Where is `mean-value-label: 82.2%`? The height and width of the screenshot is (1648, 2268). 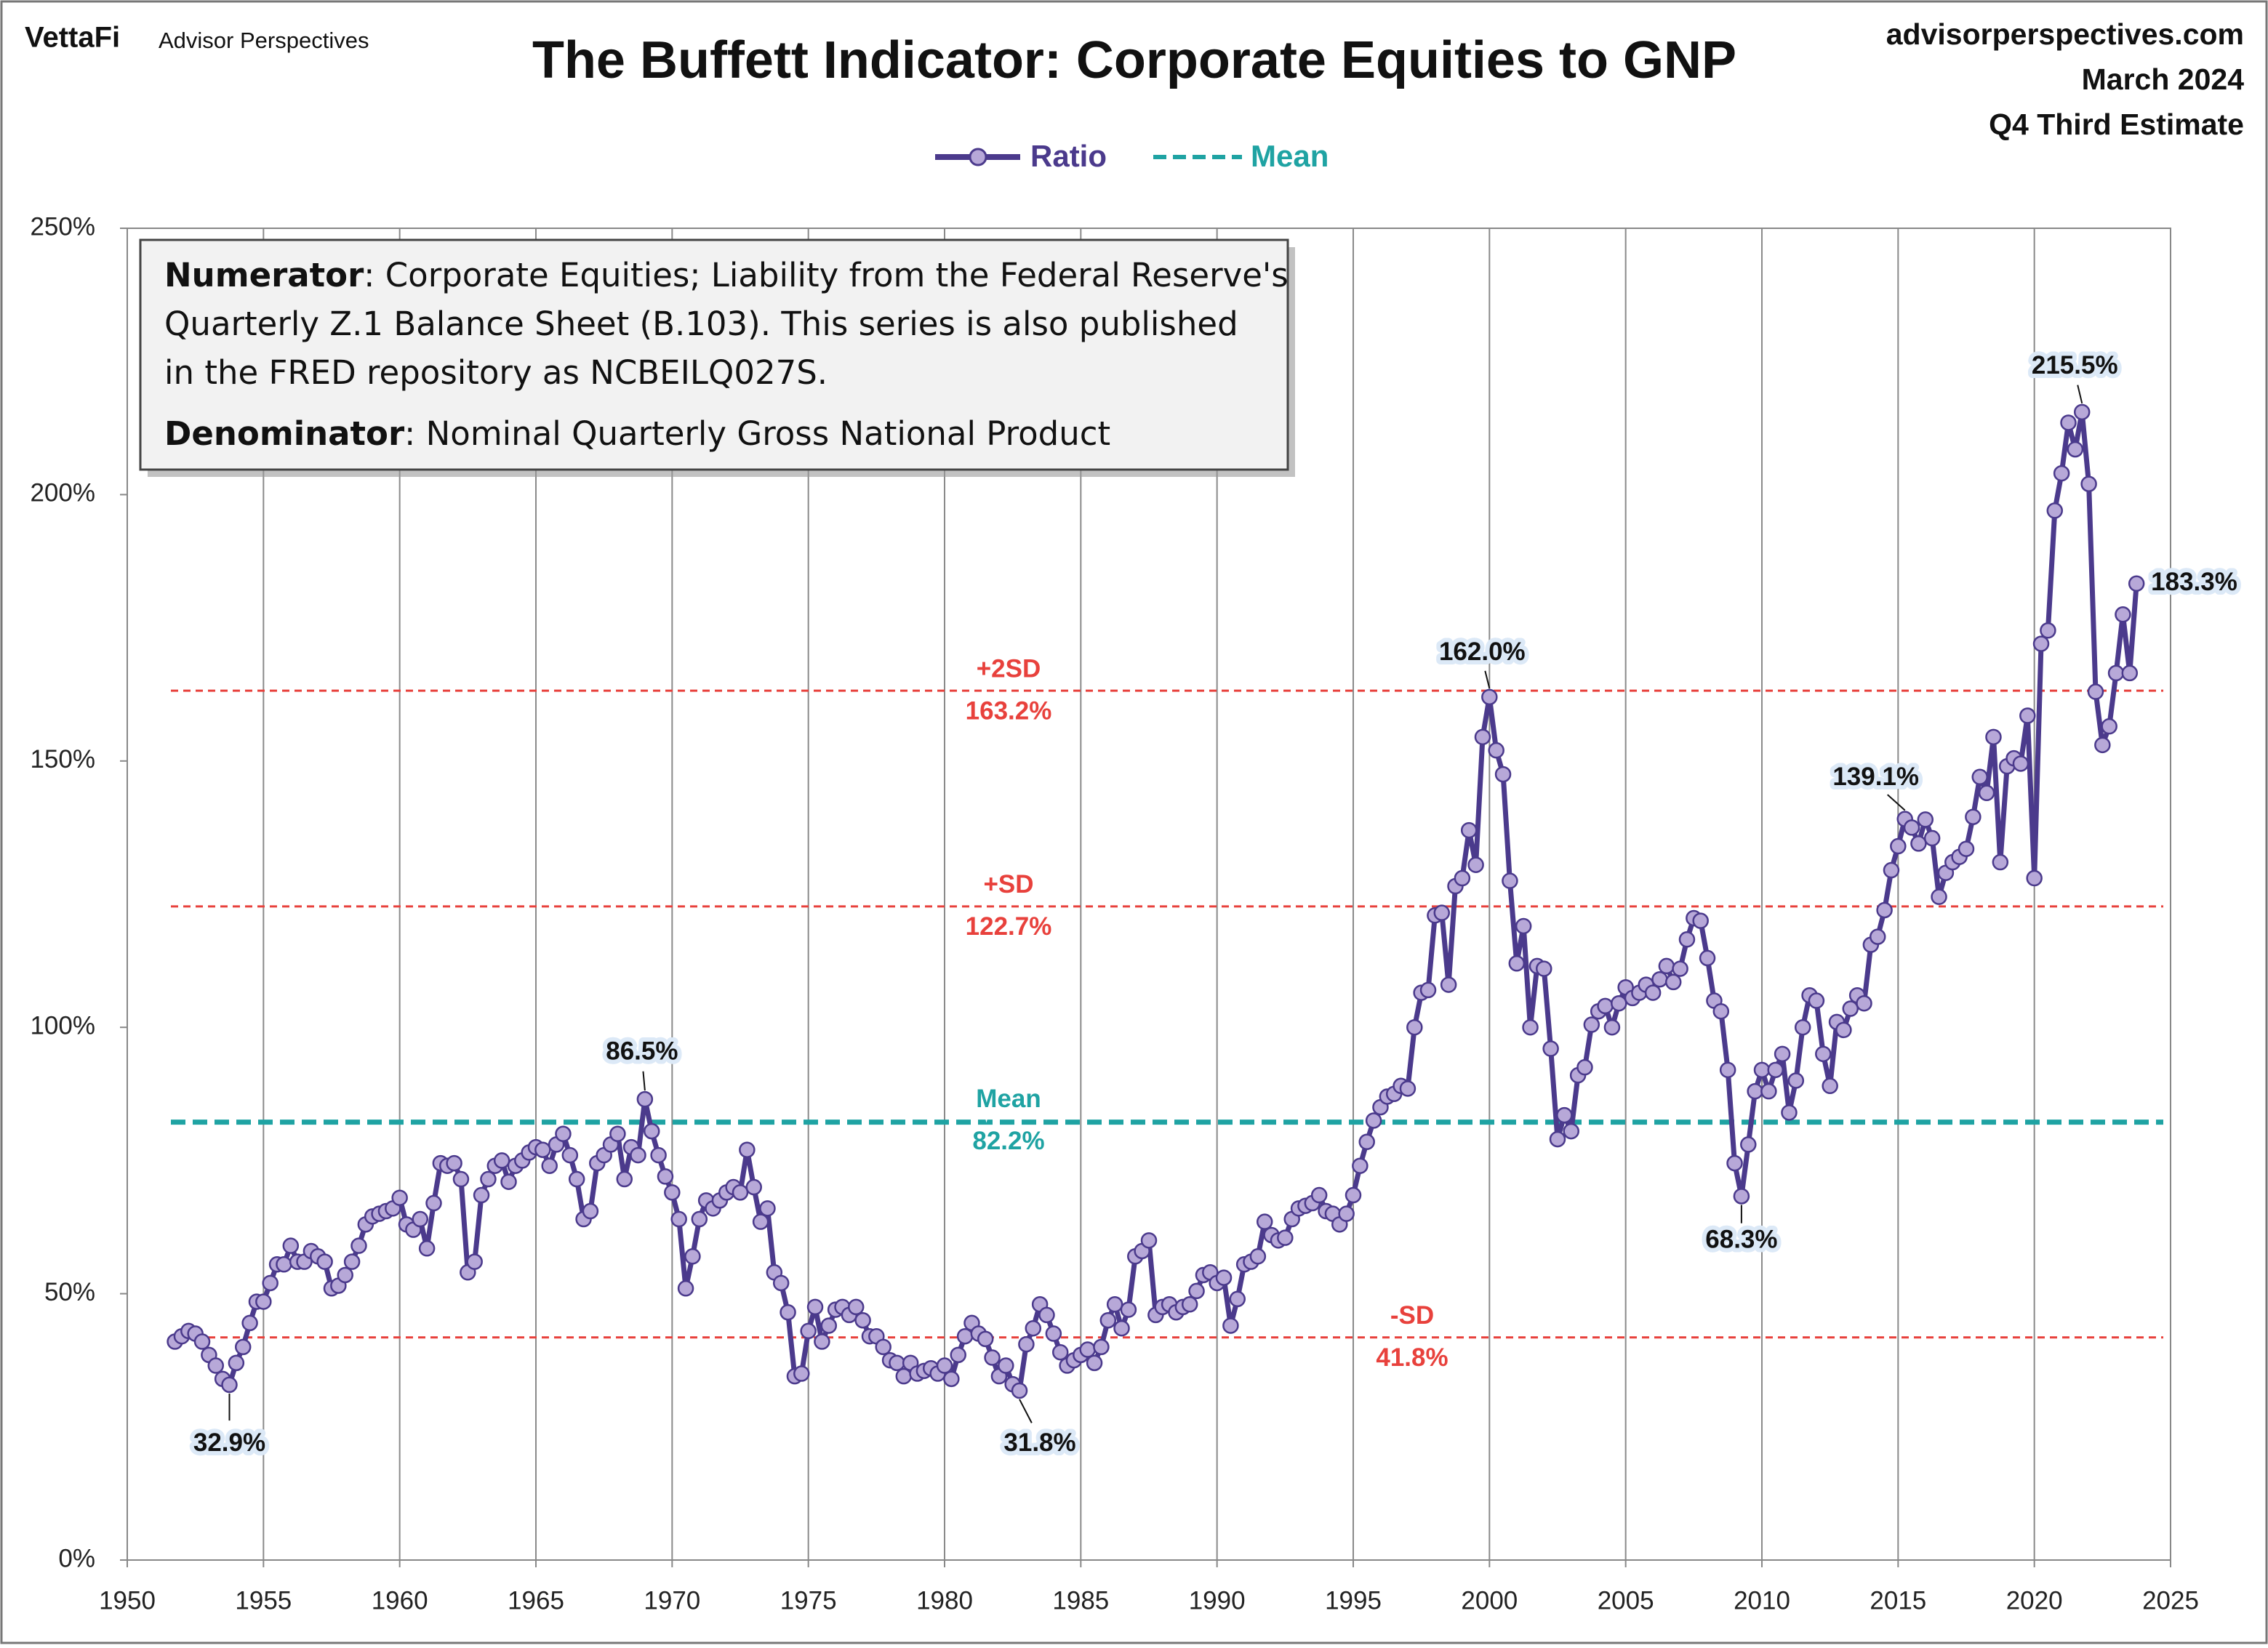 mean-value-label: 82.2% is located at coordinates (1008, 1141).